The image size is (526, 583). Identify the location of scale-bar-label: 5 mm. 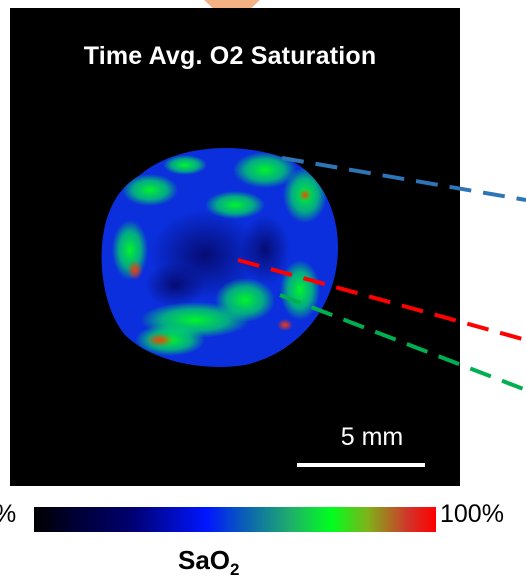
(372, 437).